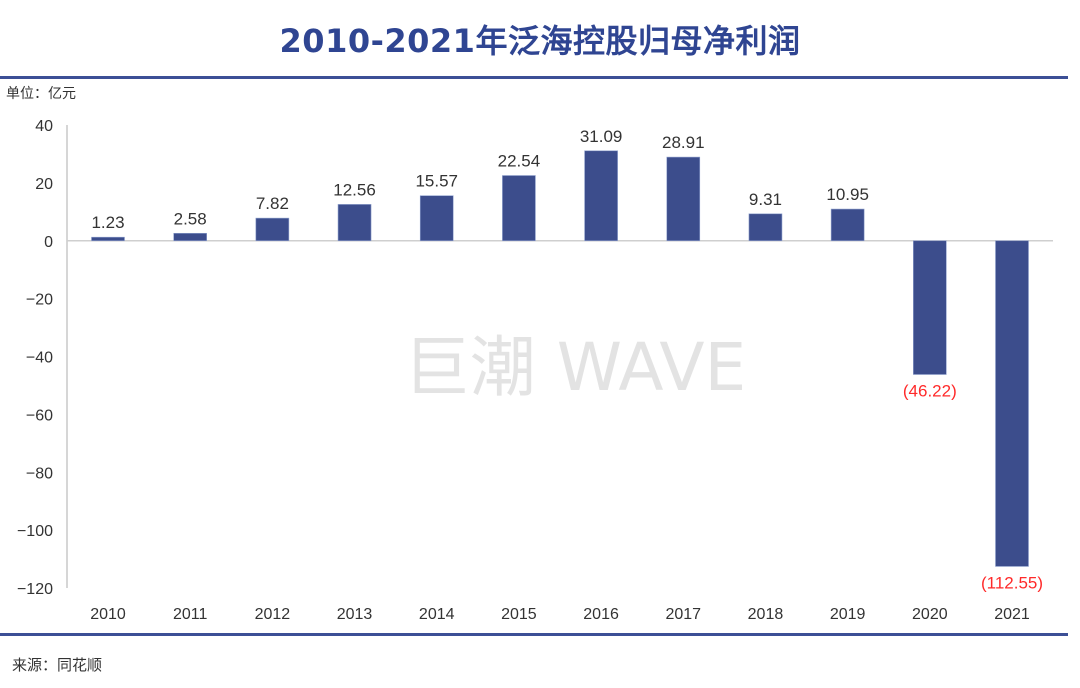  I want to click on bar-2015, so click(519, 208).